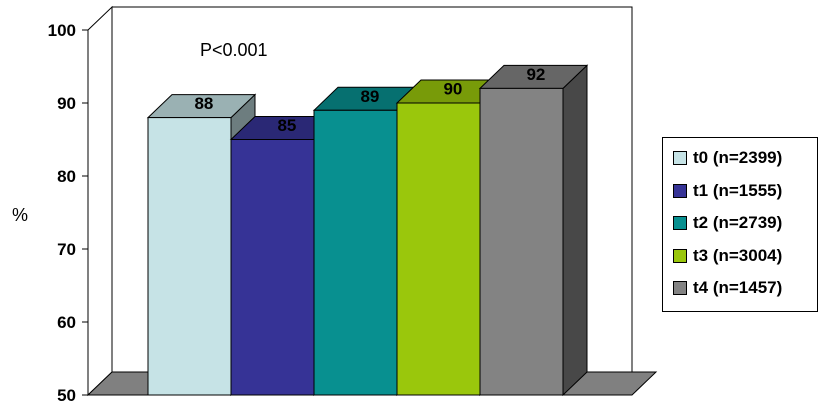 This screenshot has height=404, width=818. Describe the element at coordinates (68, 212) in the screenshot. I see `y-axis: 50 60 70 80 90 100` at that location.